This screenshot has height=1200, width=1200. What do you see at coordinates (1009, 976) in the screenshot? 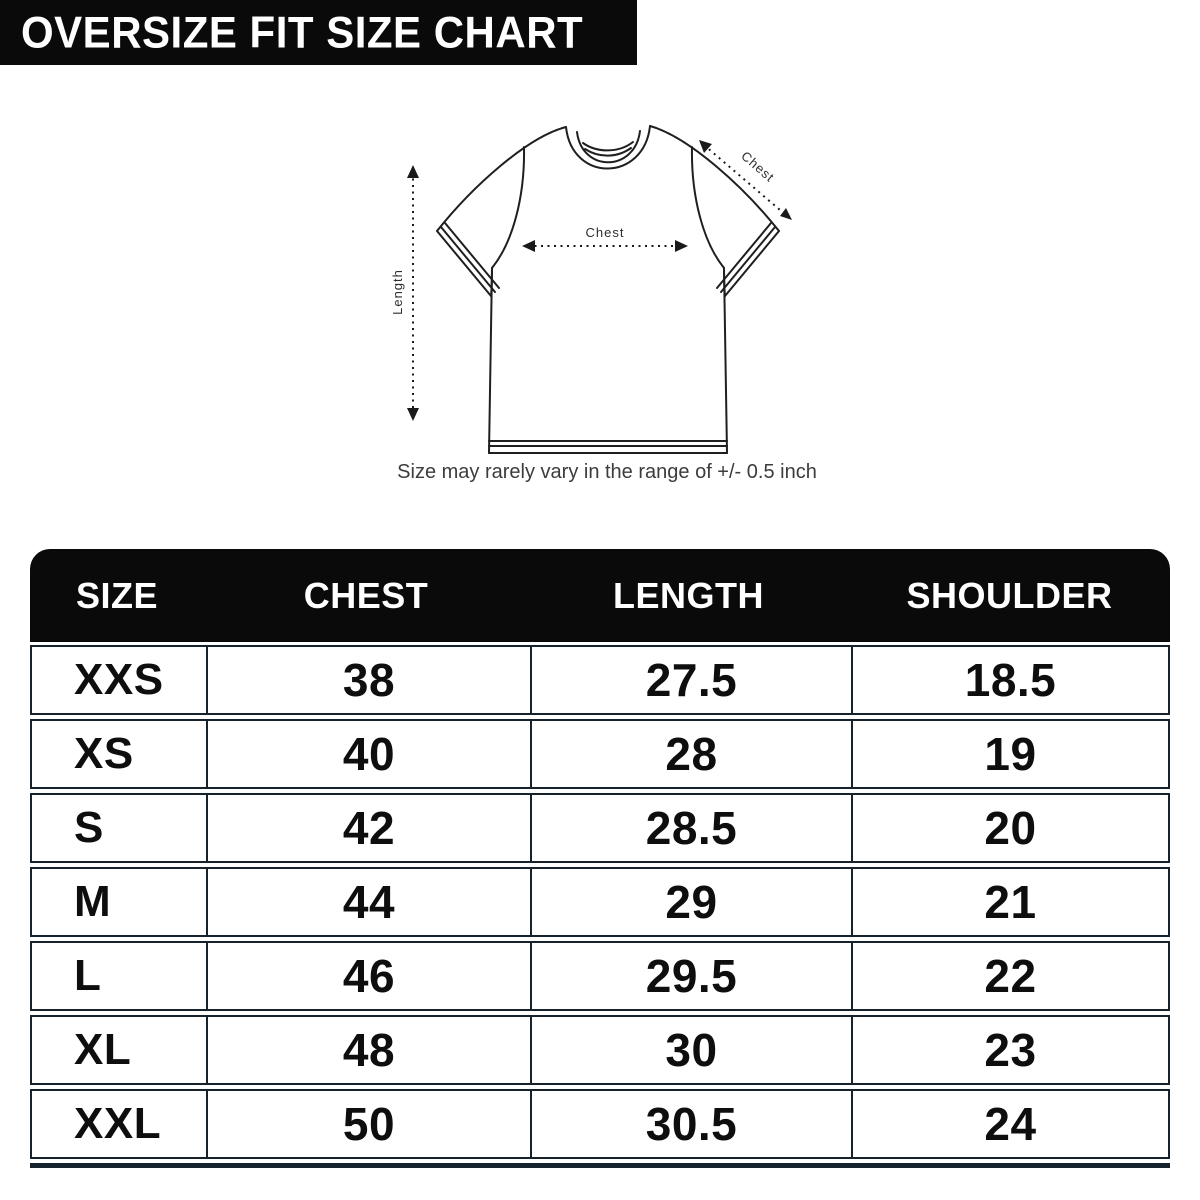
I see `shoulder-cell: 22` at bounding box center [1009, 976].